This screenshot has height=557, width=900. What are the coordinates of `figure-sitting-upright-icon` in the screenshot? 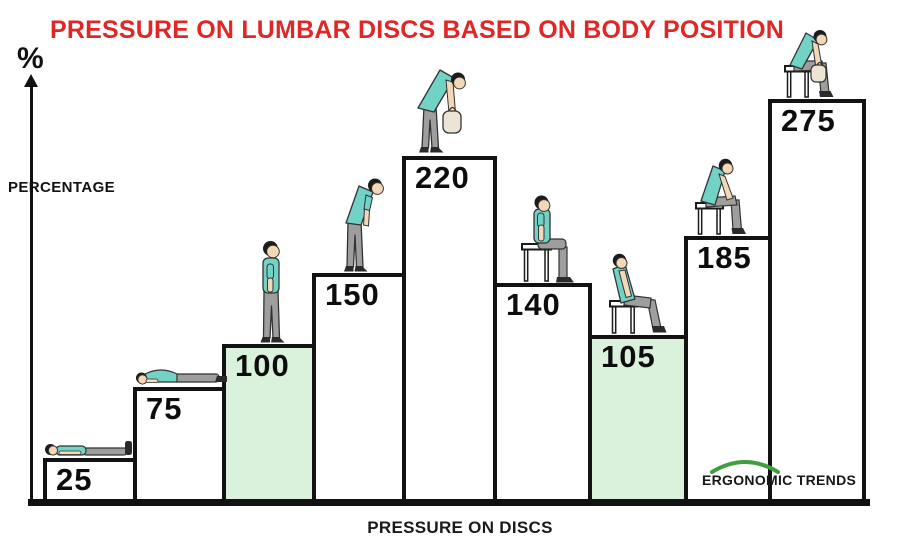 It's located at (547, 239).